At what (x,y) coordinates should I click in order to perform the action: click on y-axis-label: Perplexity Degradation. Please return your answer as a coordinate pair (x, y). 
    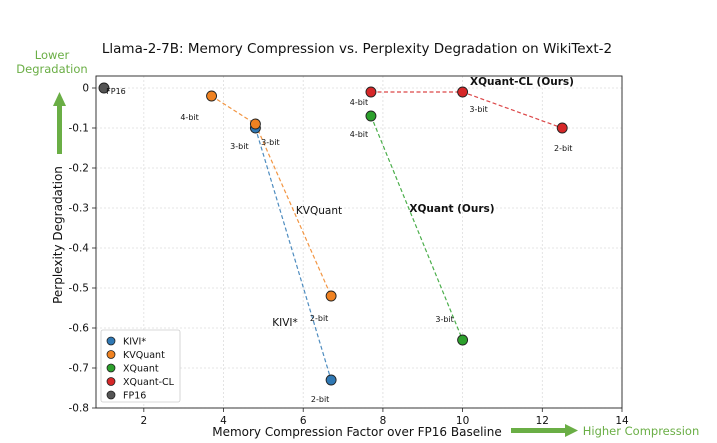
    Looking at the image, I should click on (58, 235).